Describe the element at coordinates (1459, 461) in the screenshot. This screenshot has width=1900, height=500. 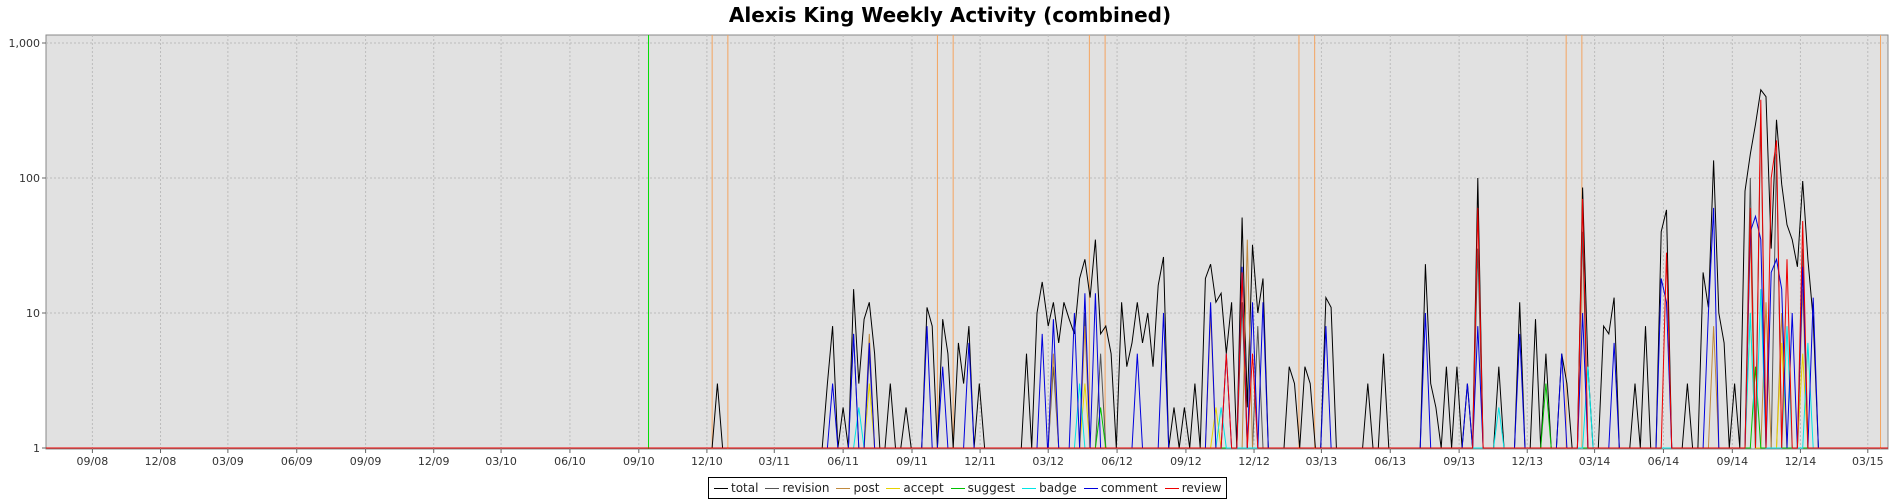
I see `x-tick-label: 09/13` at that location.